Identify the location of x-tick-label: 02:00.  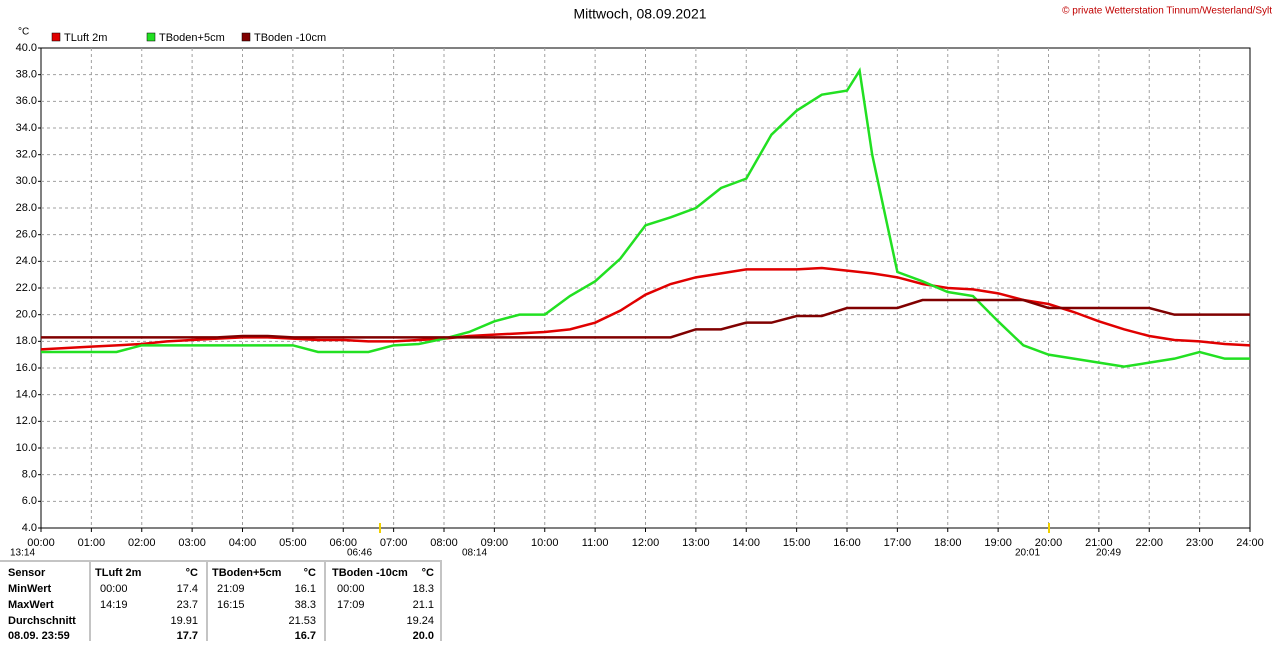
(142, 543).